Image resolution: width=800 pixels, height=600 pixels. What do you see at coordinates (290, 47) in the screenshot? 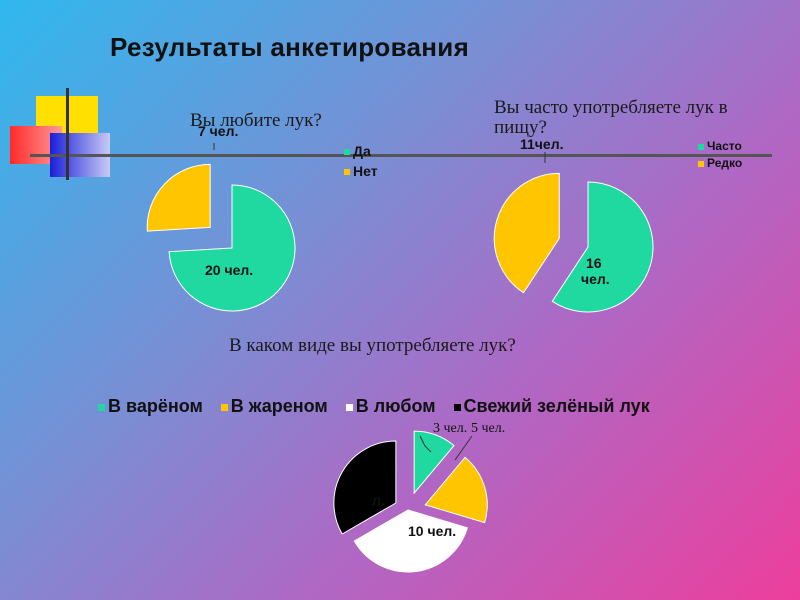
I see `slide-title: Результаты анкетирования` at bounding box center [290, 47].